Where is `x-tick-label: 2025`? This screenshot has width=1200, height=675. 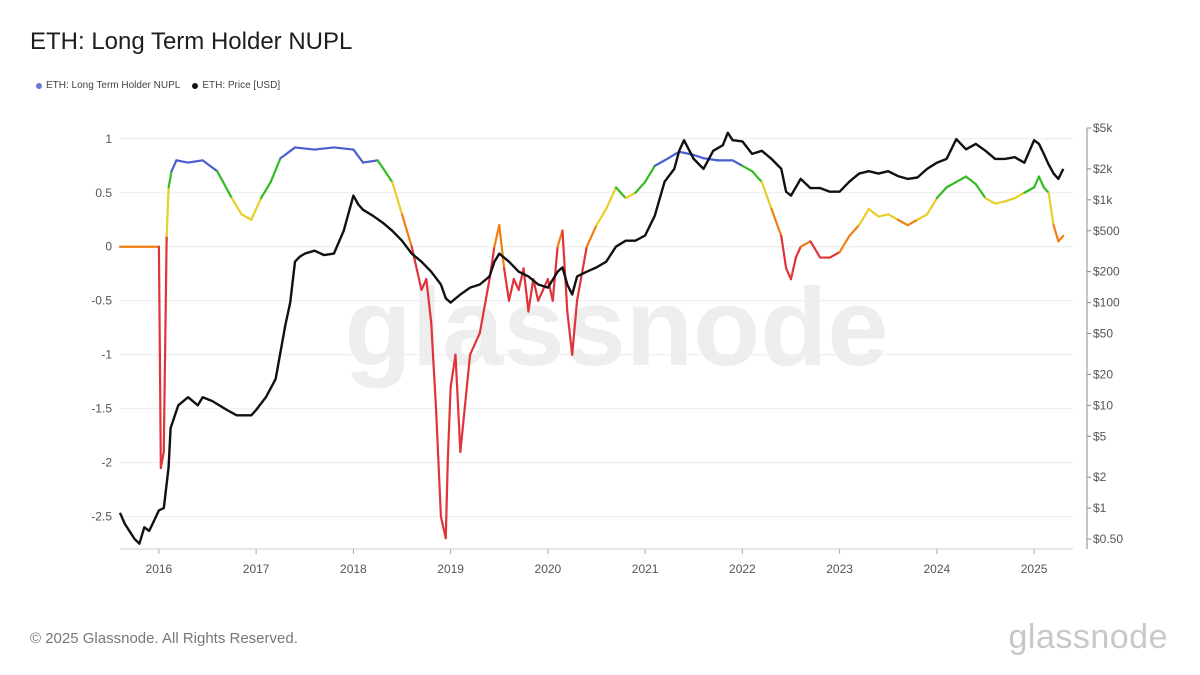
x-tick-label: 2025 is located at coordinates (1034, 569).